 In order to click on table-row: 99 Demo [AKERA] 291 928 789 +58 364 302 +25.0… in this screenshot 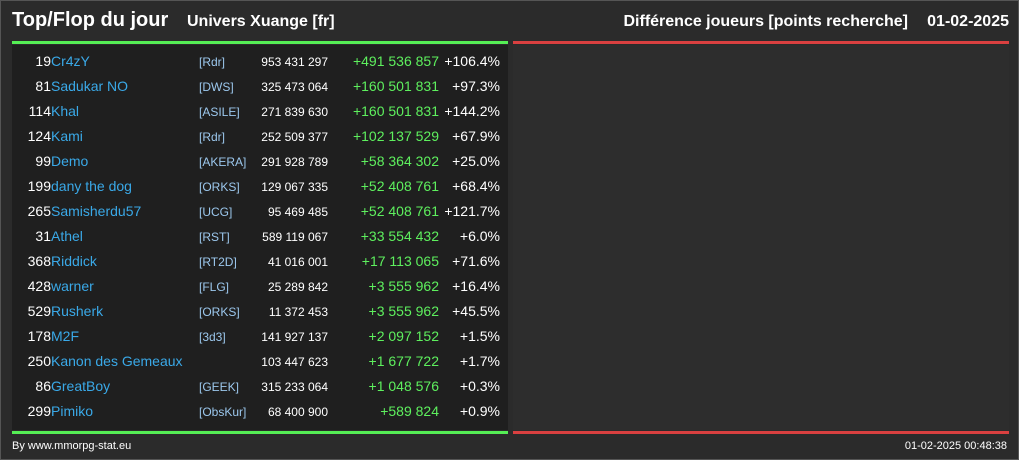, I will do `click(260, 162)`.